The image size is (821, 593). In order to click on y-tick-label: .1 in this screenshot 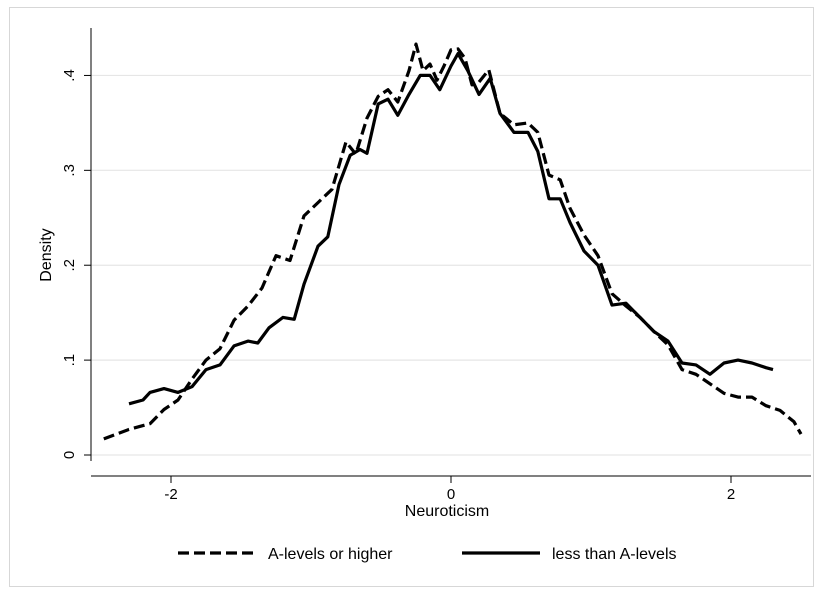, I will do `click(69, 360)`.